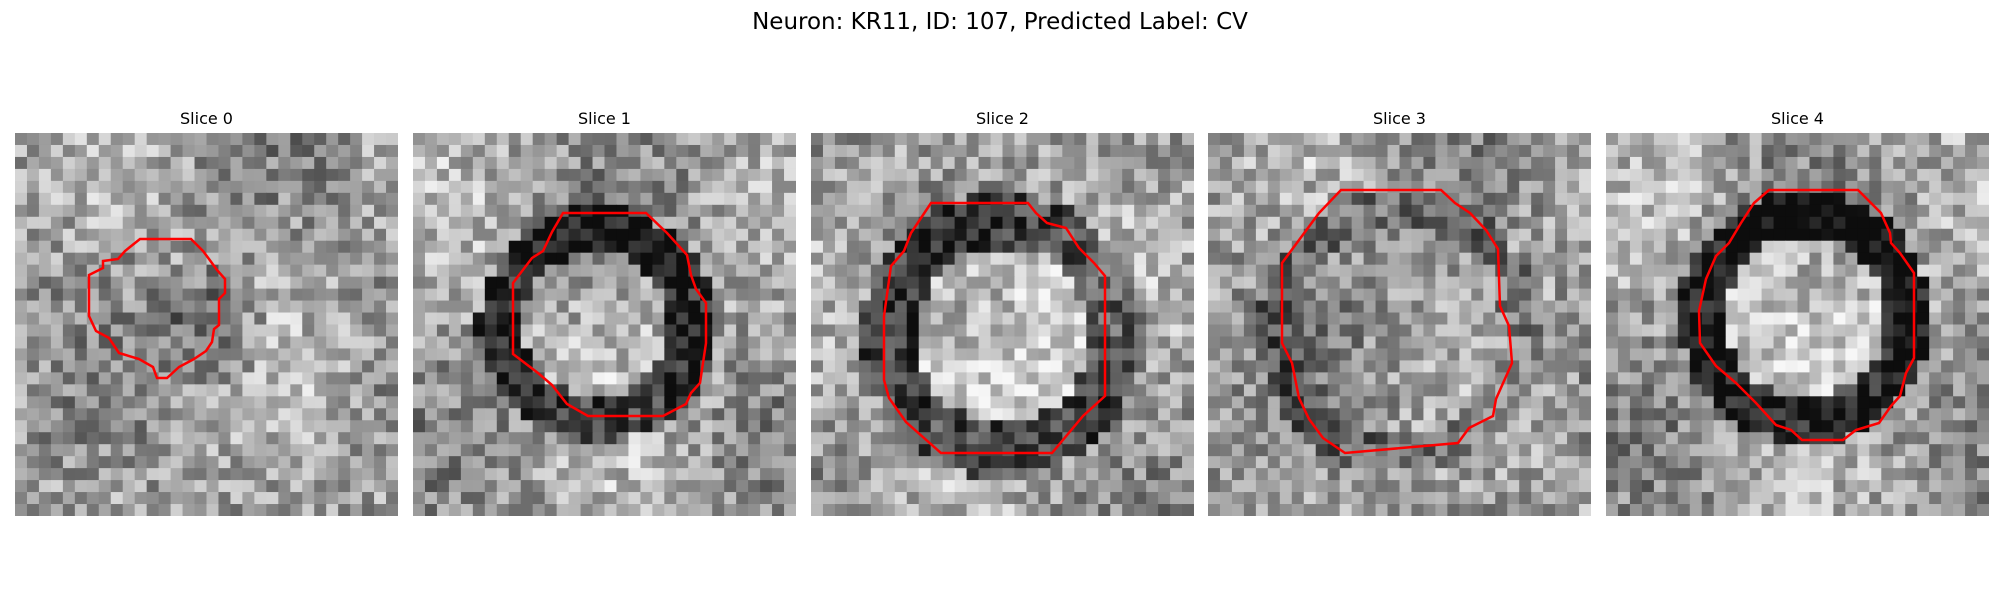  What do you see at coordinates (604, 118) in the screenshot?
I see `slice-title: Slice 1` at bounding box center [604, 118].